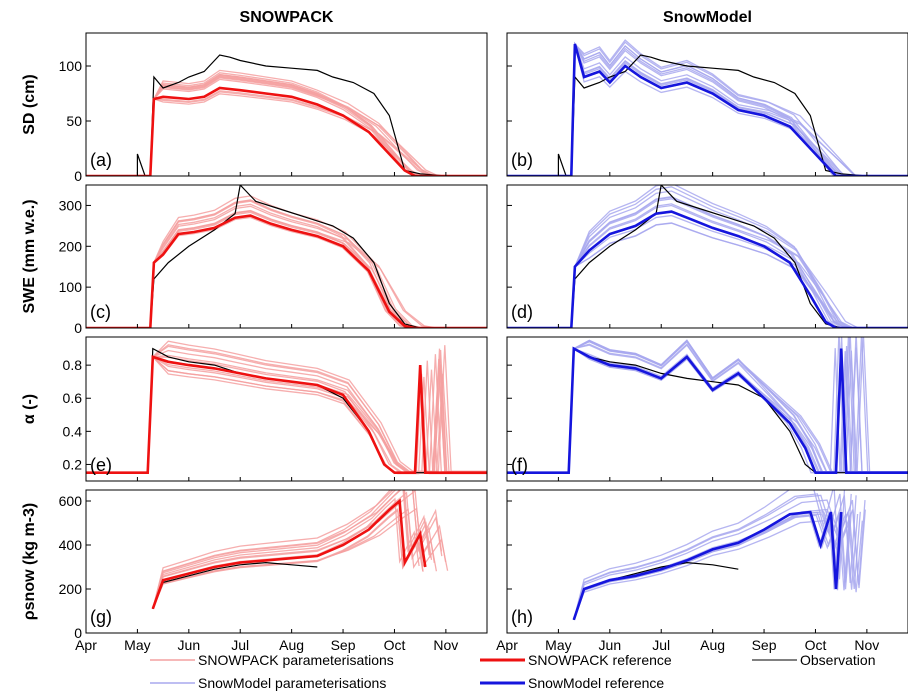  Describe the element at coordinates (71, 501) in the screenshot. I see `y-tick-label: 600` at that location.